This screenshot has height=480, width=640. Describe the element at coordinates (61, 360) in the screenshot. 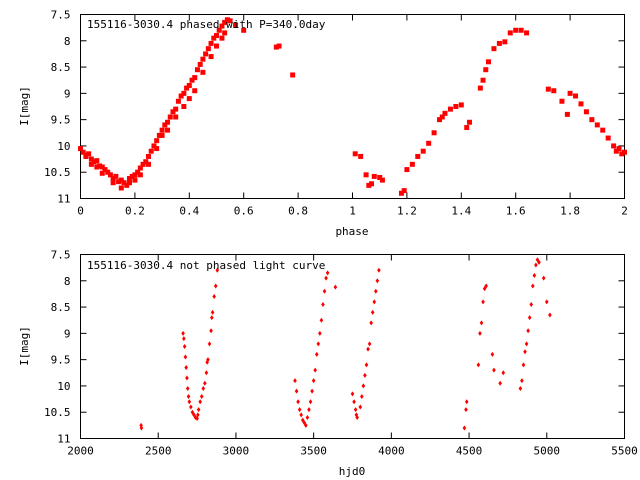

I see `y-tick-label: 9.5` at that location.